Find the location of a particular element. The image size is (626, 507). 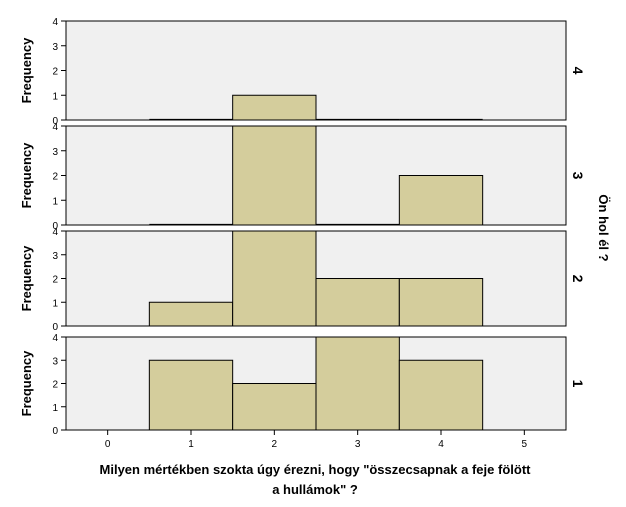

x-tick-label: 3 is located at coordinates (358, 444).